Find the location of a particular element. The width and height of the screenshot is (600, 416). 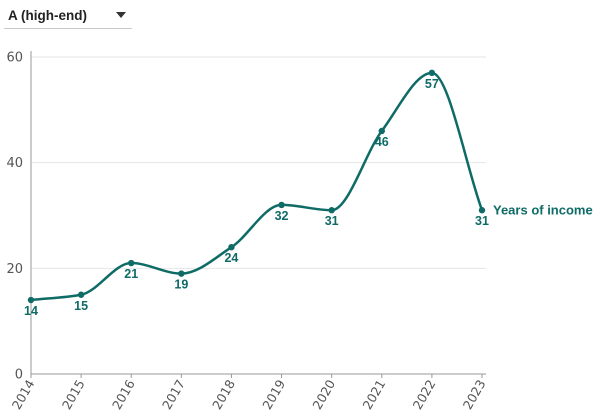

data-label: 15 is located at coordinates (81, 306).